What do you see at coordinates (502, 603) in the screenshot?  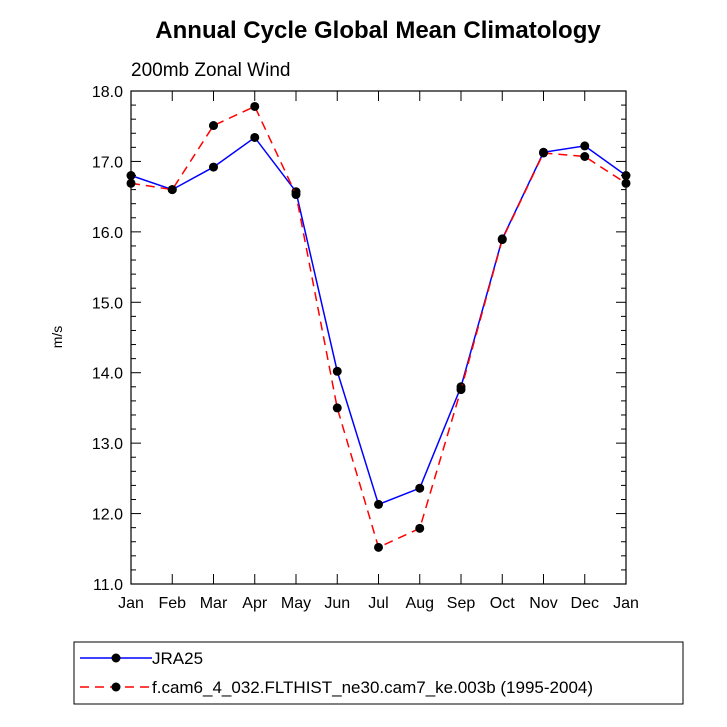 I see `x-tick-label: Oct` at bounding box center [502, 603].